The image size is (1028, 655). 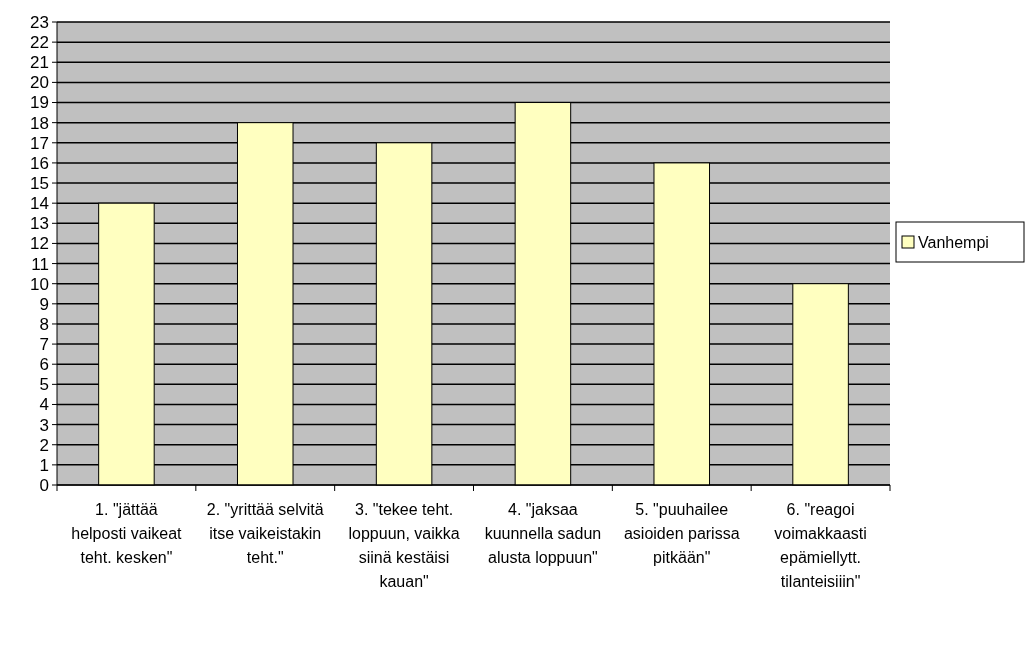 What do you see at coordinates (44, 385) in the screenshot?
I see `y-tick-label: 5` at bounding box center [44, 385].